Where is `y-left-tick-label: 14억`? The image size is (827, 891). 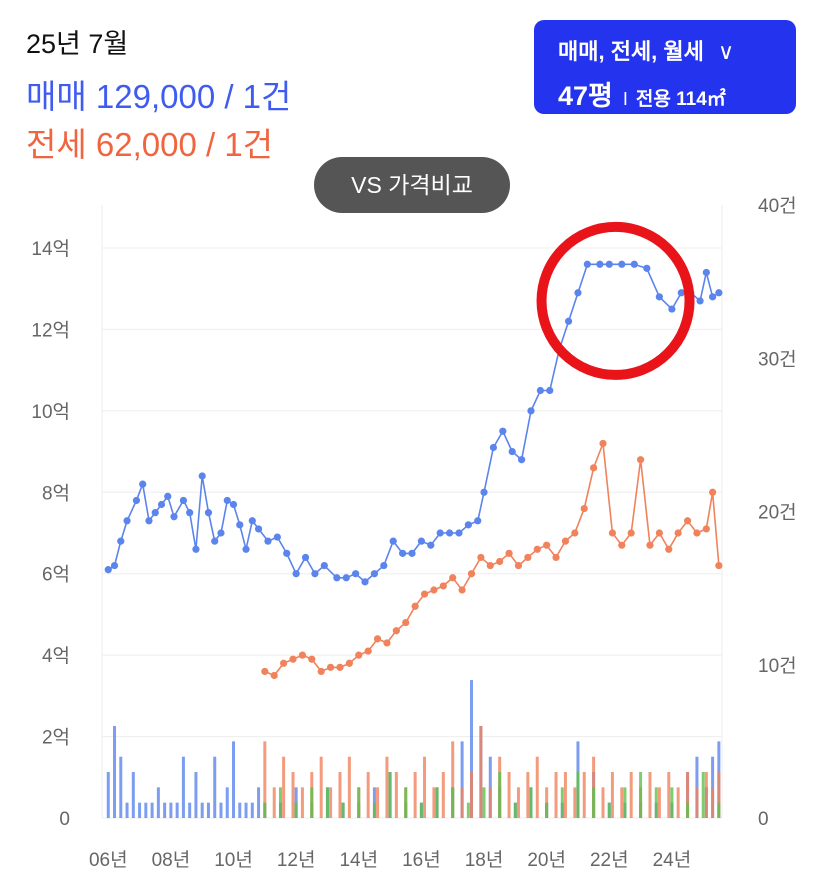 y-left-tick-label: 14억 is located at coordinates (50, 249).